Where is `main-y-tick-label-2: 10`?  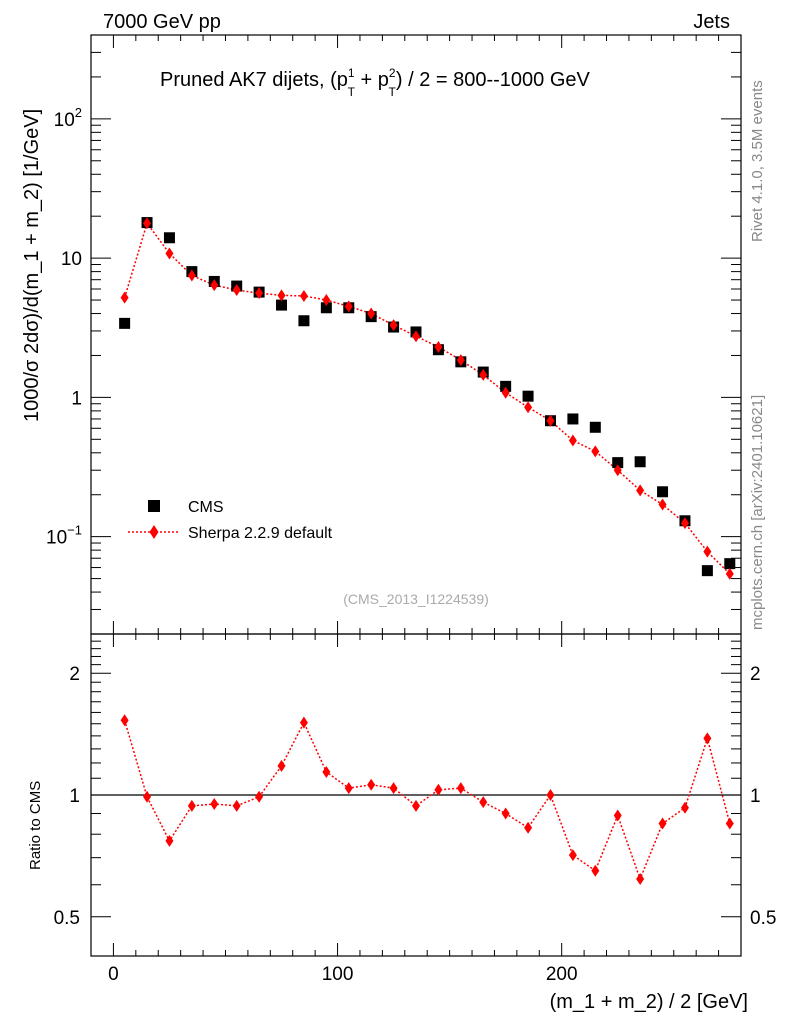 main-y-tick-label-2: 10 is located at coordinates (71, 259).